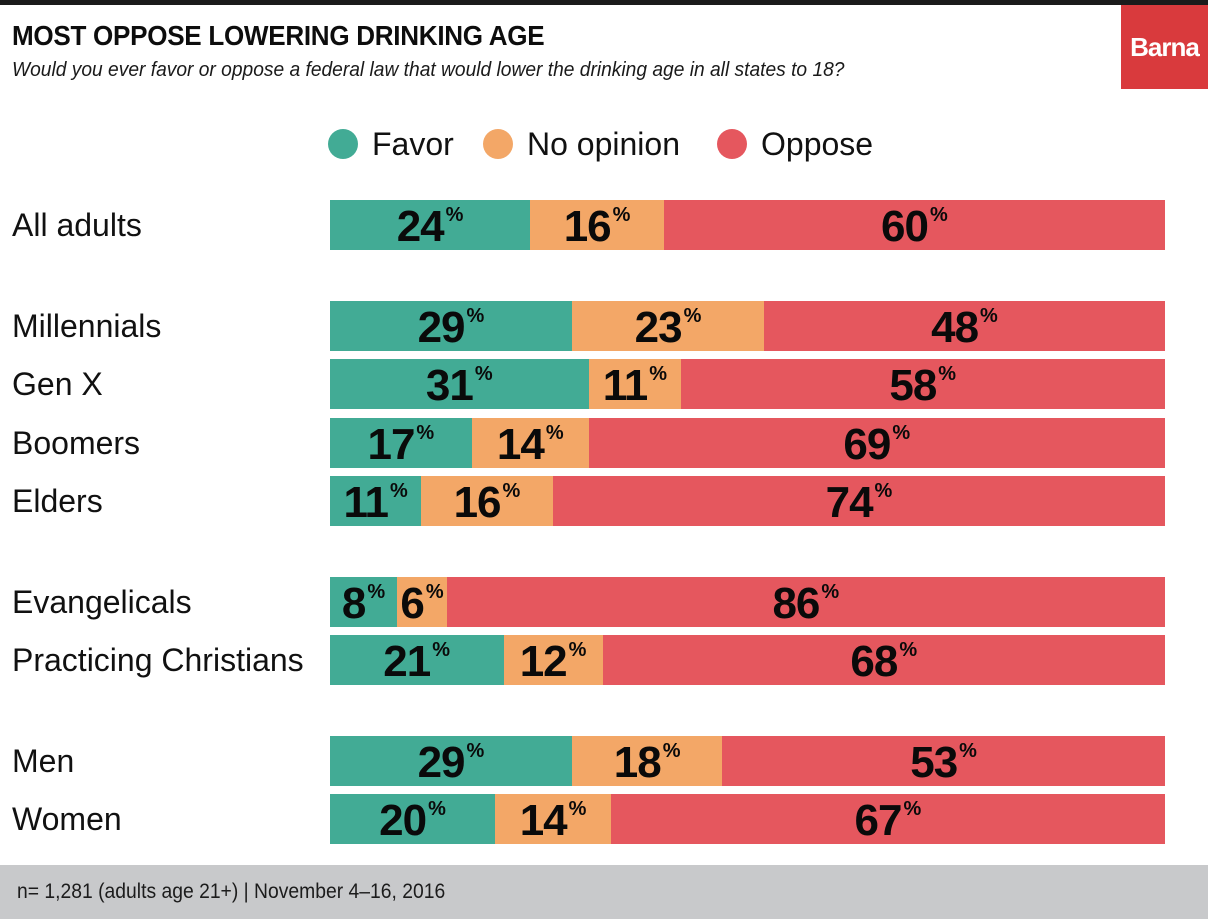 The width and height of the screenshot is (1208, 919). I want to click on row-label-men: Men, so click(43, 761).